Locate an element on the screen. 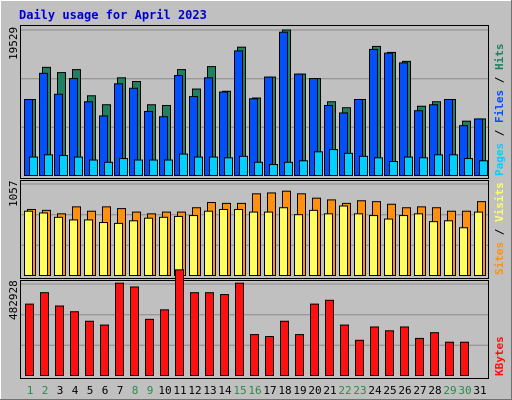 This screenshot has height=400, width=512. x-tick-label: 3 is located at coordinates (60, 390).